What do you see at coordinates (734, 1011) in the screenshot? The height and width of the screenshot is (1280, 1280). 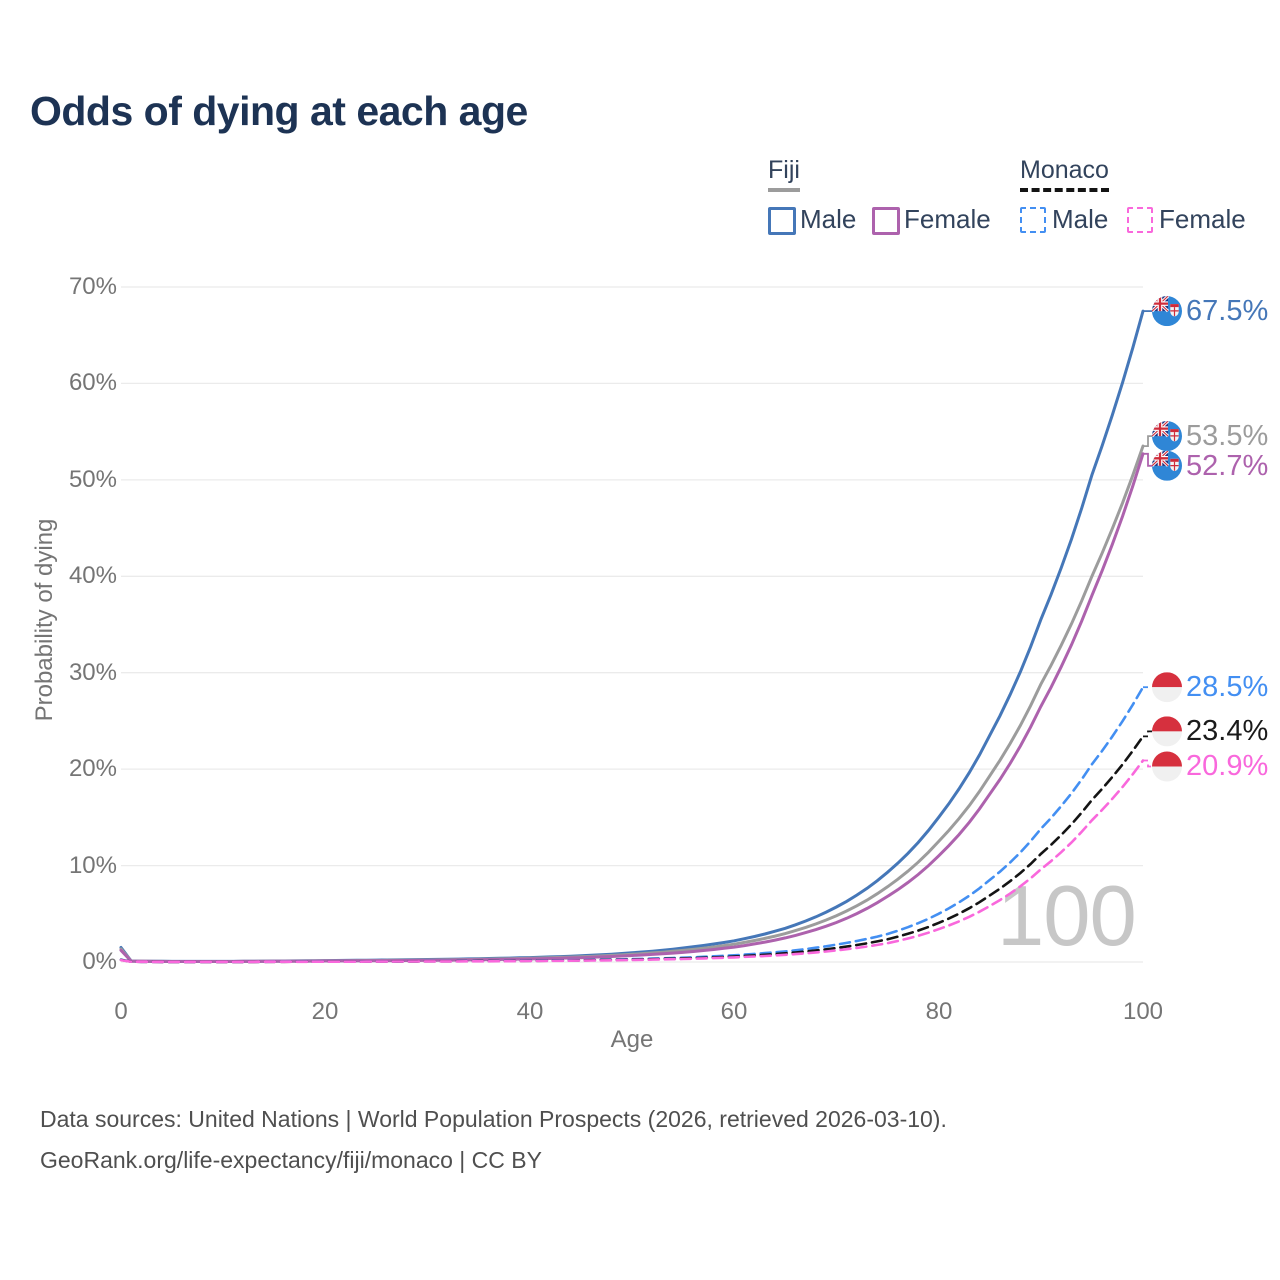 I see `x-tick-60: 60` at bounding box center [734, 1011].